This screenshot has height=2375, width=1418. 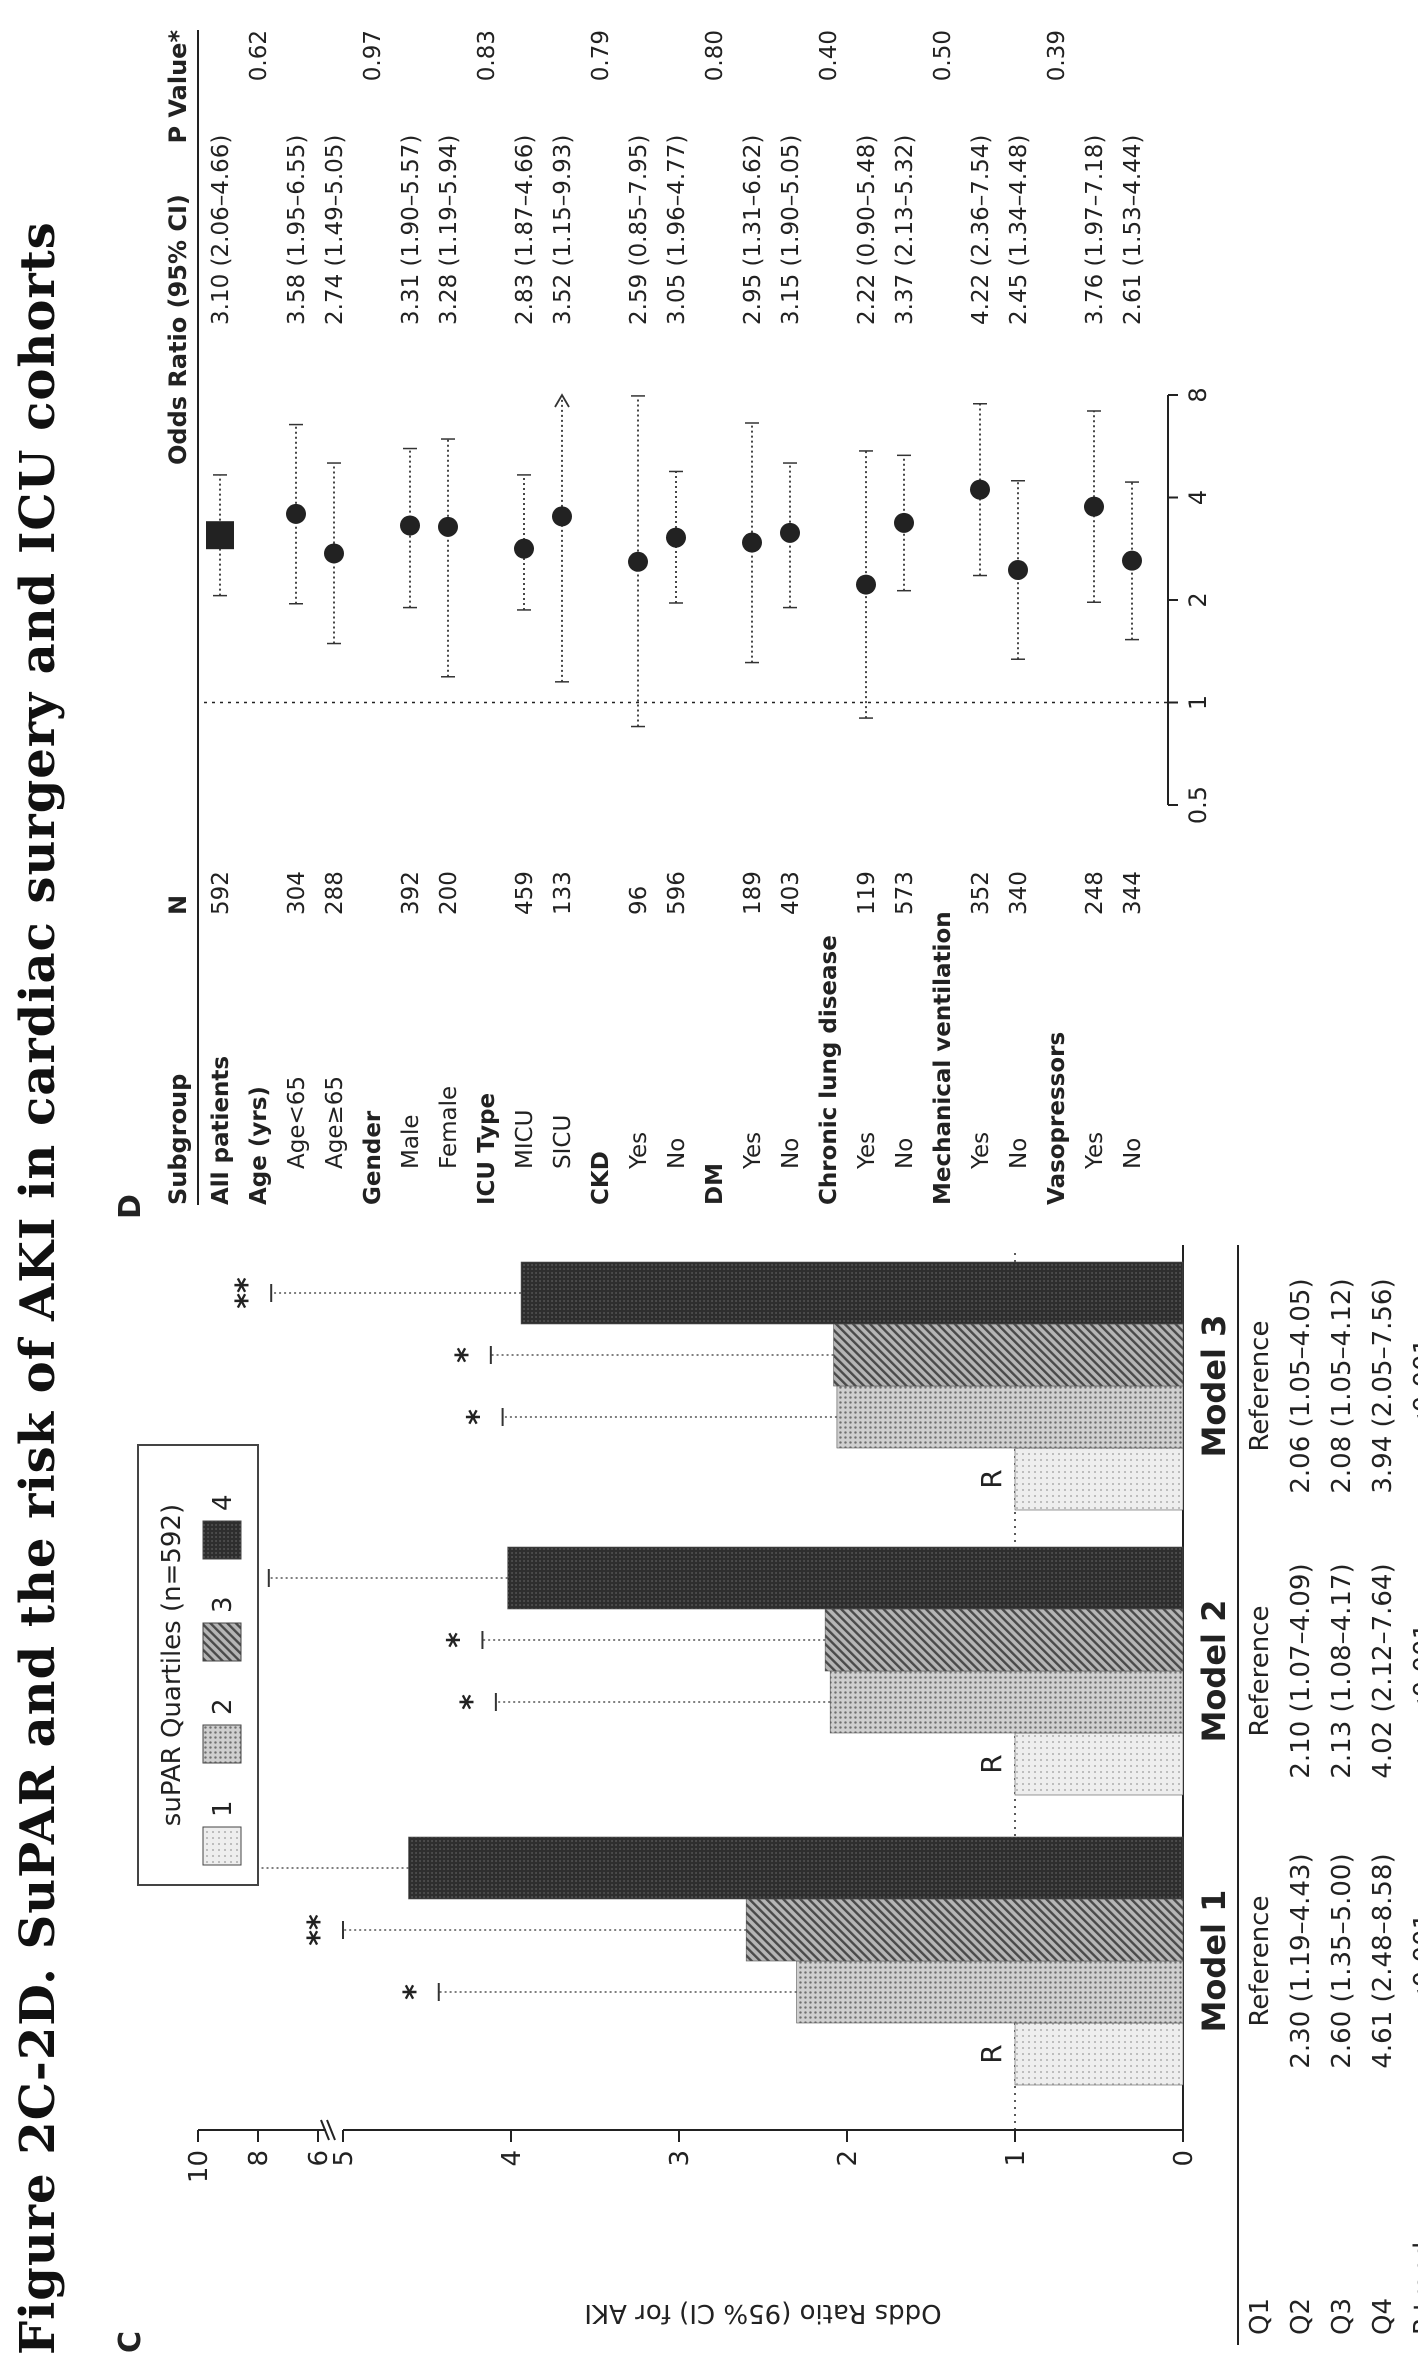 I want to click on row-label: CKD, so click(x=601, y=1178).